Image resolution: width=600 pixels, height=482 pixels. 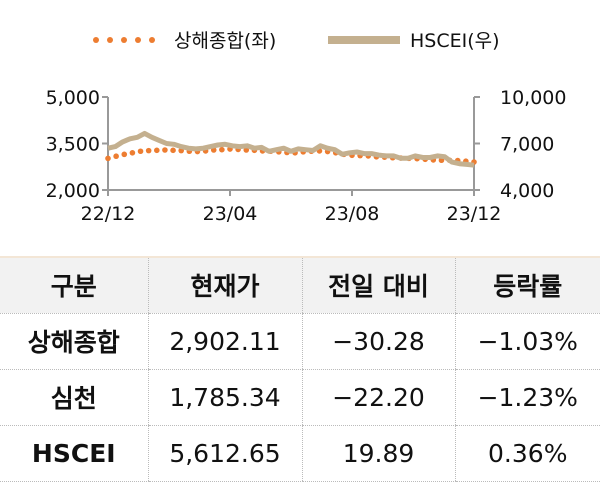 What do you see at coordinates (73, 145) in the screenshot?
I see `left-y-tick-label: 3,500` at bounding box center [73, 145].